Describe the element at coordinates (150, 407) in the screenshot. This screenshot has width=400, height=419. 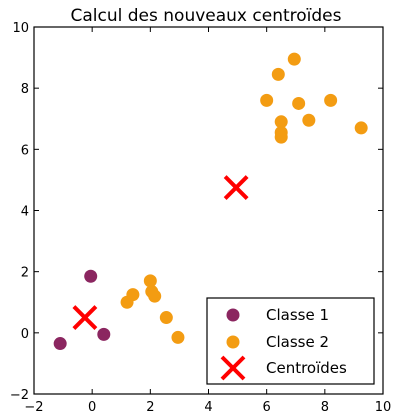
I see `x-tick-label: 2` at that location.